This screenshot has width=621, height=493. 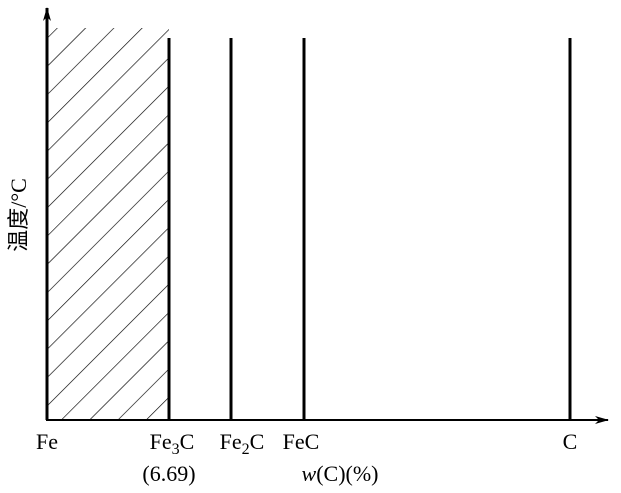 I want to click on text-part: 2, so click(x=246, y=449).